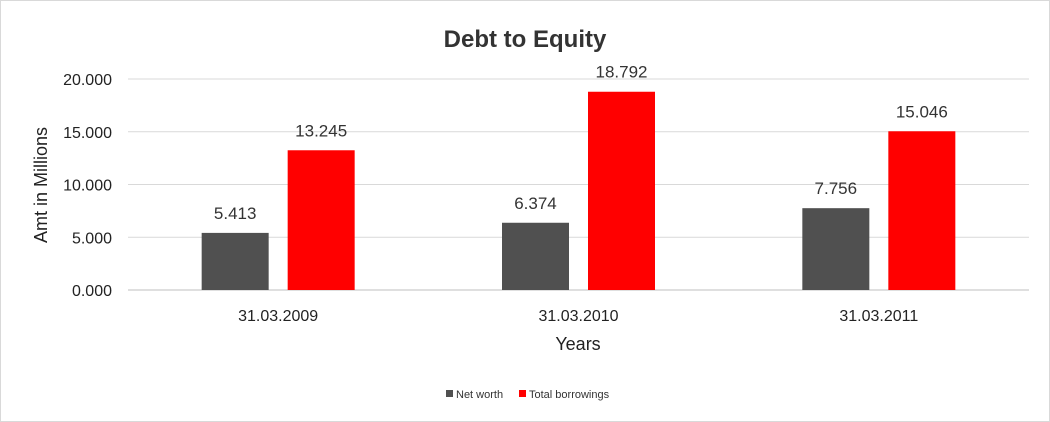 The height and width of the screenshot is (422, 1050). What do you see at coordinates (535, 203) in the screenshot?
I see `data-label: 6.374` at bounding box center [535, 203].